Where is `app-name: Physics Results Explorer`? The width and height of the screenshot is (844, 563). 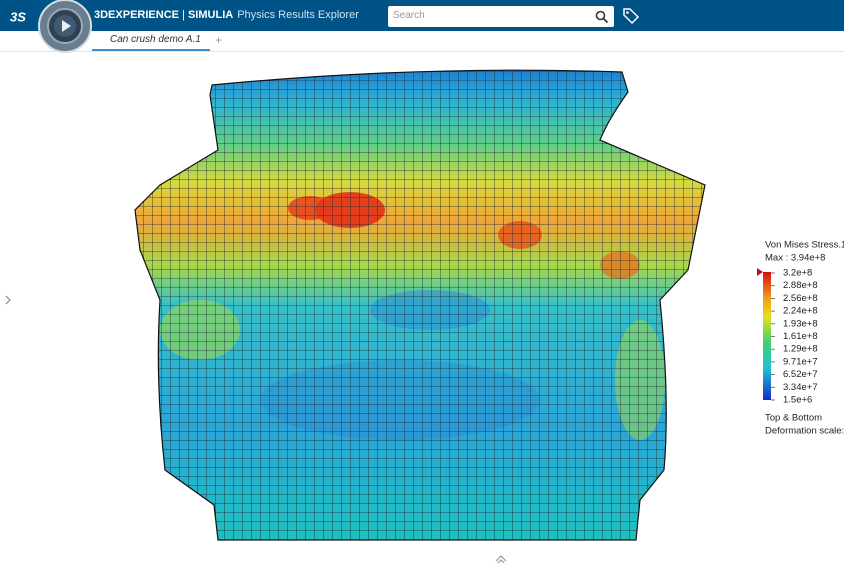 app-name: Physics Results Explorer is located at coordinates (298, 15).